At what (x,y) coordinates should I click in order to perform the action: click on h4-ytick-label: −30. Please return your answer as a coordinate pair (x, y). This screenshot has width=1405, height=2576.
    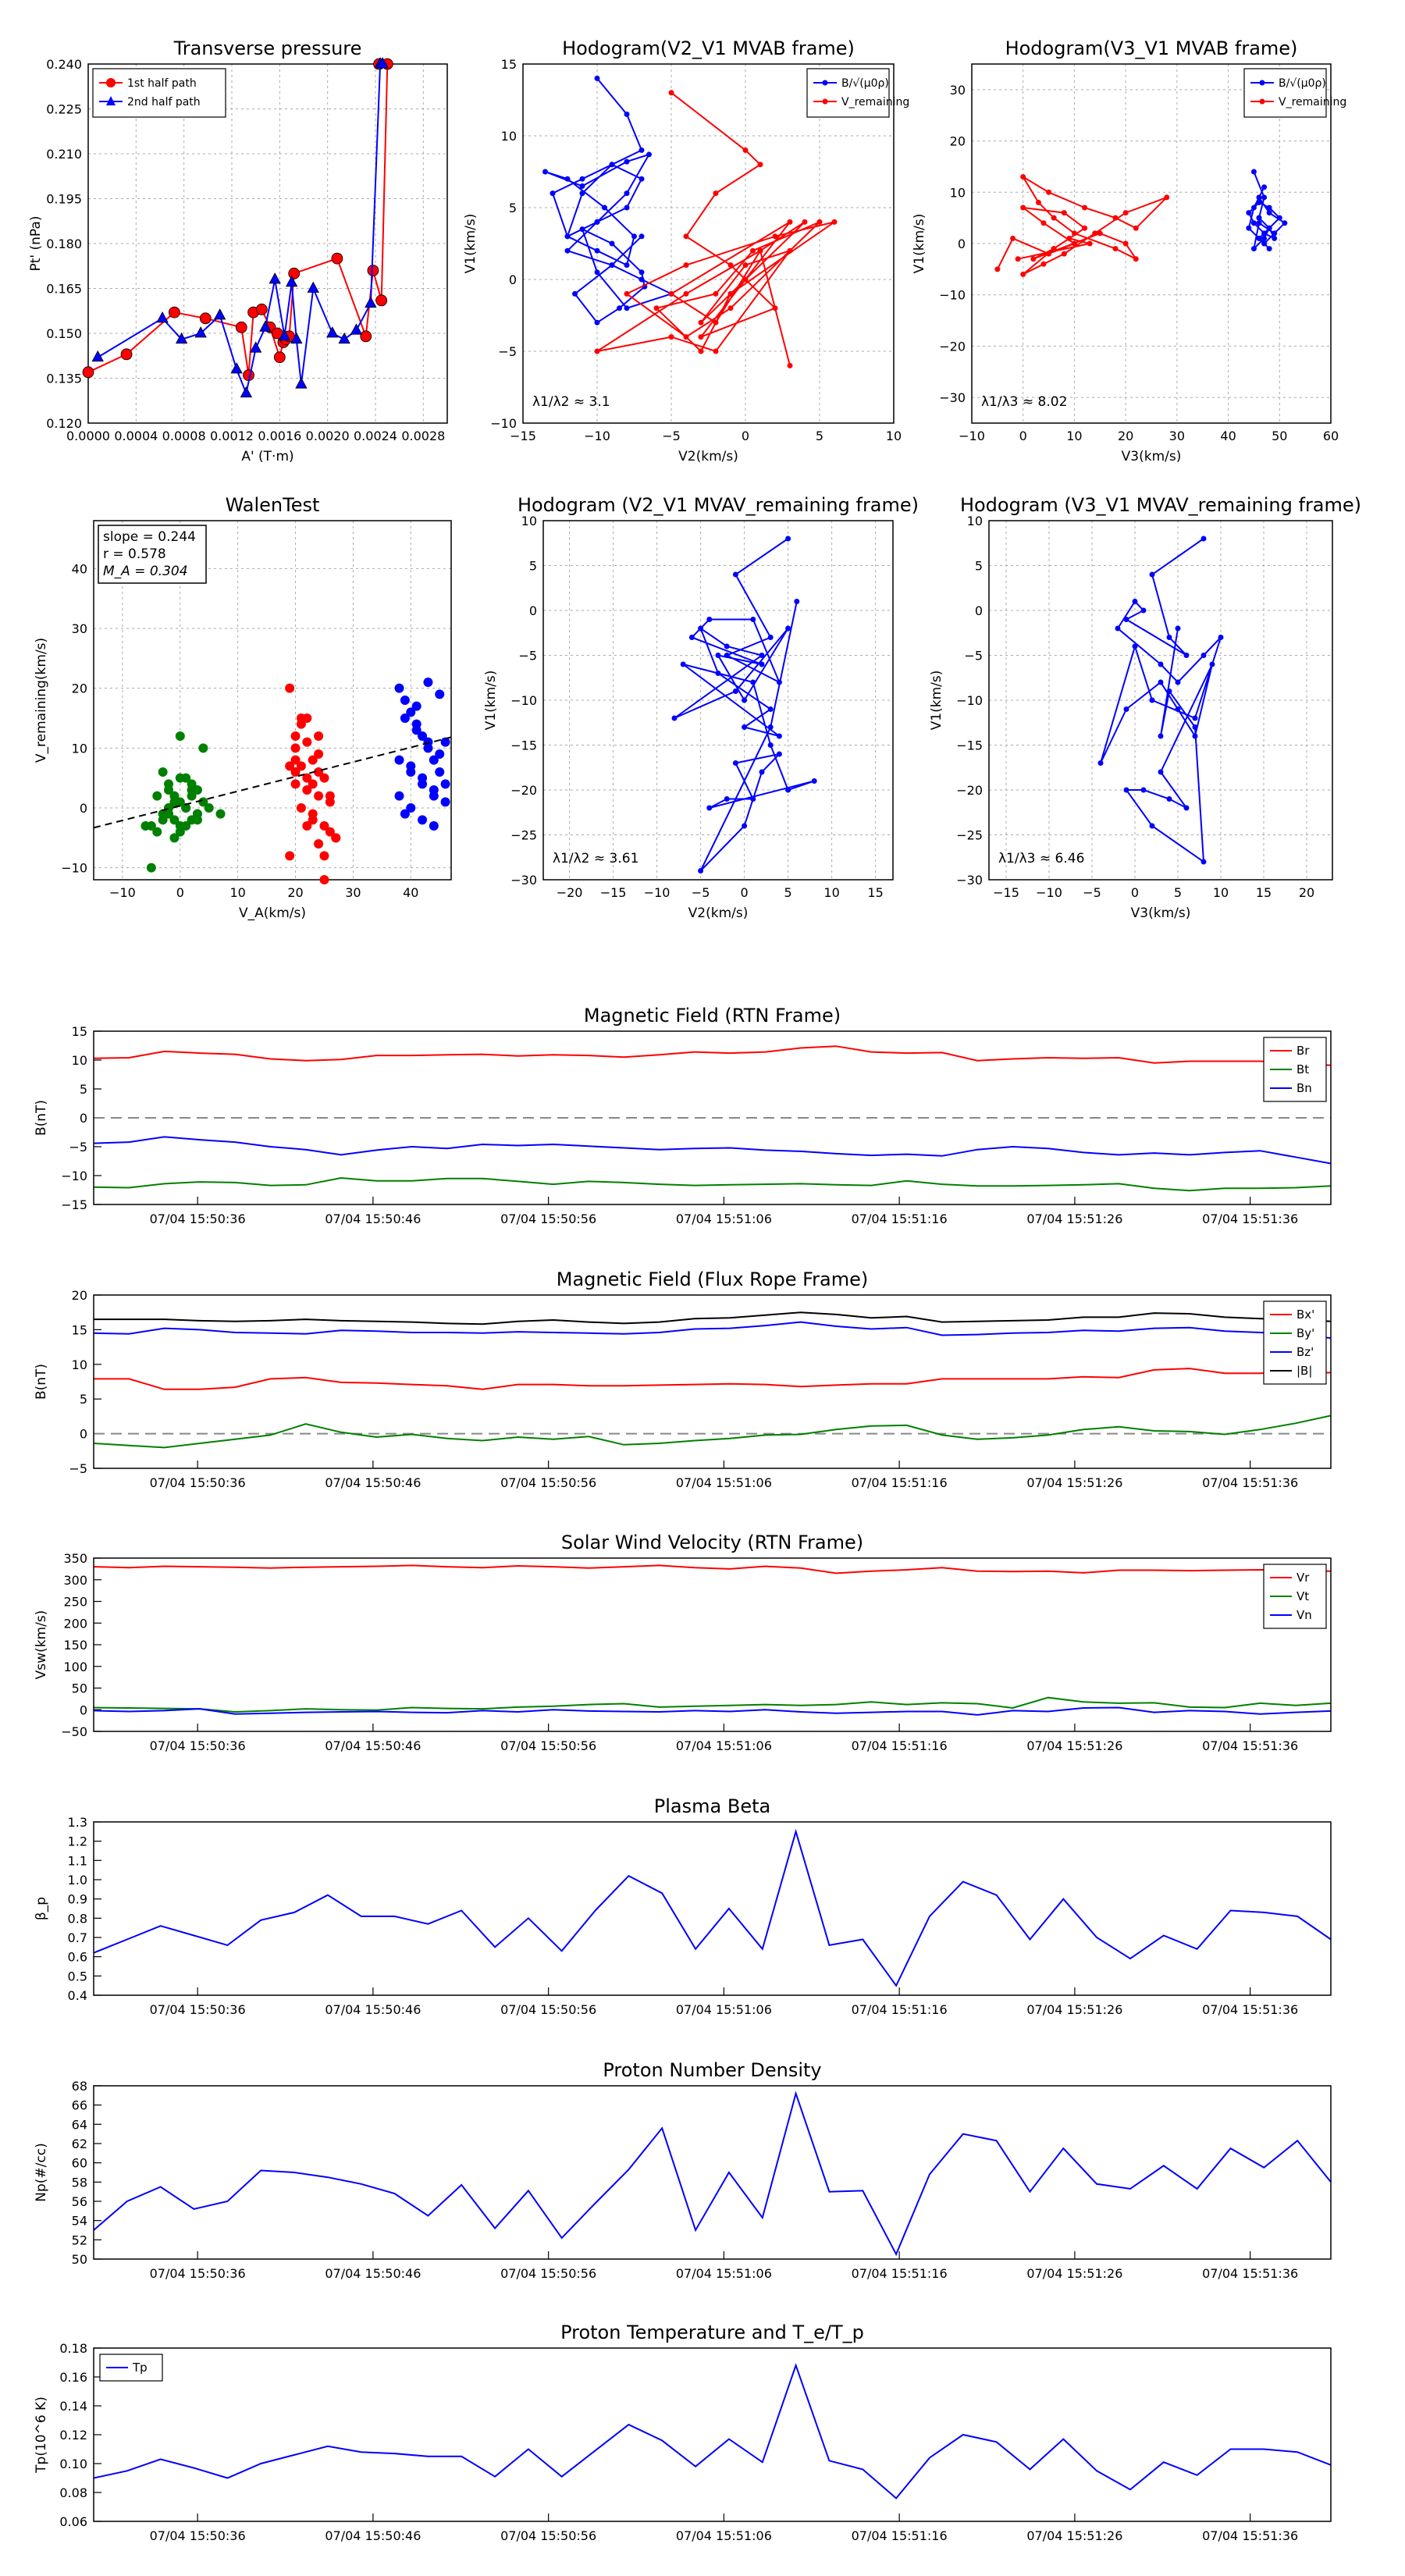
    Looking at the image, I should click on (969, 880).